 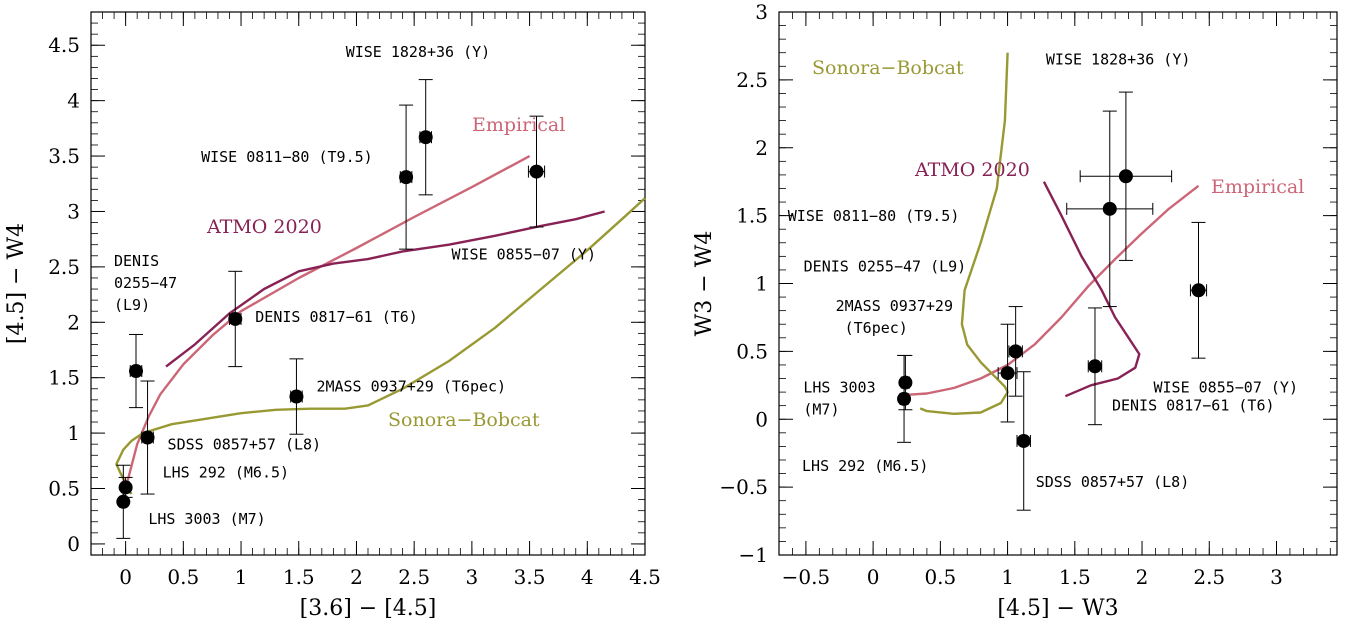 I want to click on x-axis-label: [4.5] − W3, so click(x=1057, y=608).